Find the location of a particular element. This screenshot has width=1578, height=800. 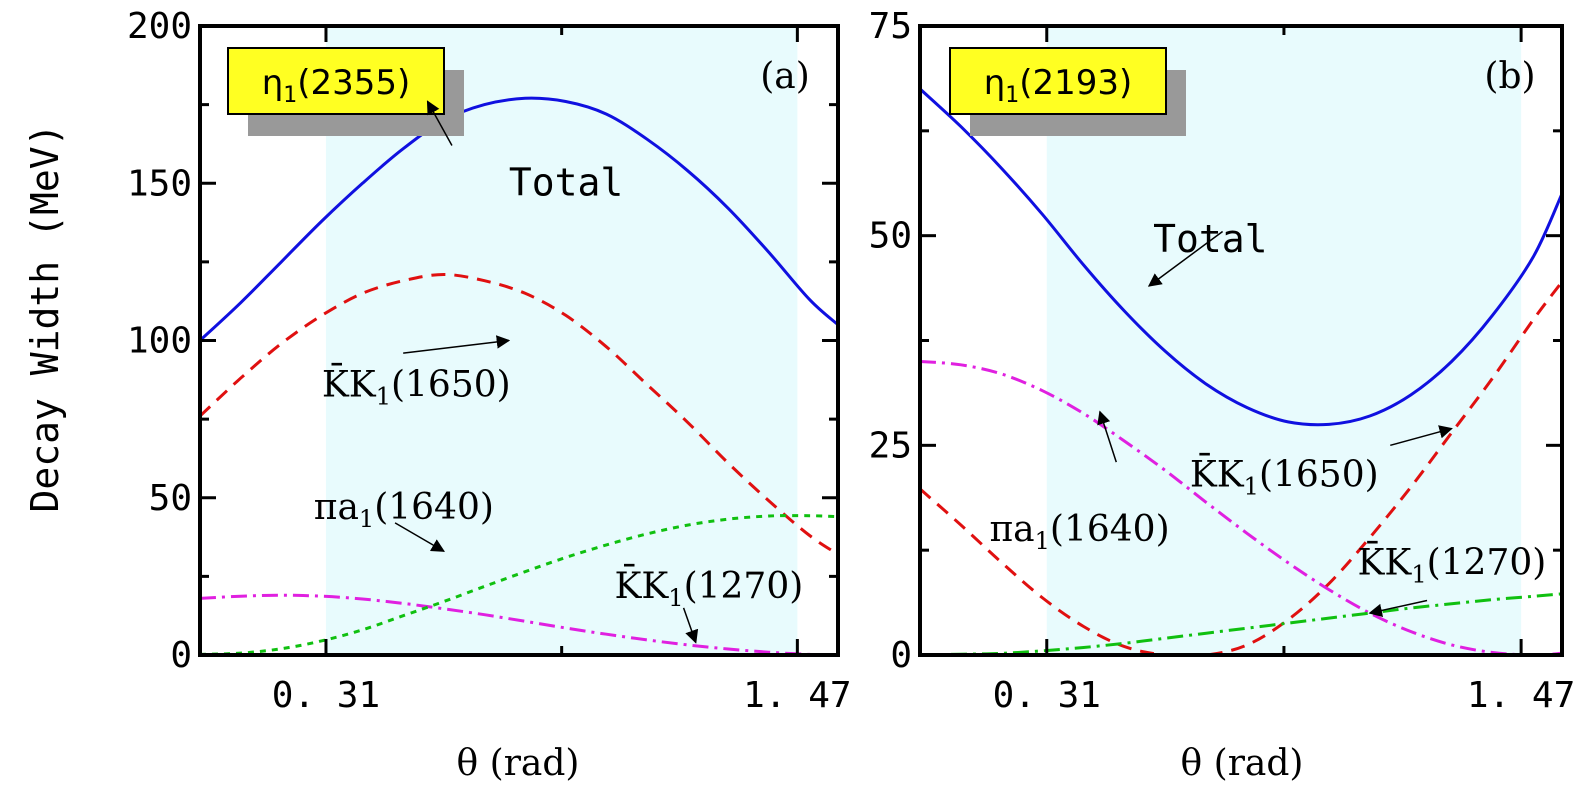

badge-box-b is located at coordinates (1058, 81).